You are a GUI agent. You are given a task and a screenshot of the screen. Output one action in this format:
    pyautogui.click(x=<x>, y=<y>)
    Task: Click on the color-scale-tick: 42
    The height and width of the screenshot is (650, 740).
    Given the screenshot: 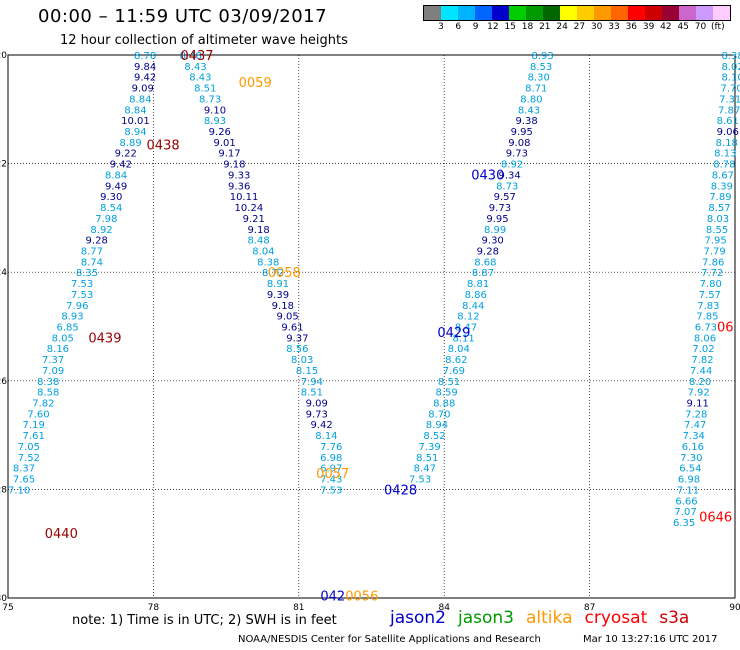 What is the action you would take?
    pyautogui.click(x=666, y=27)
    